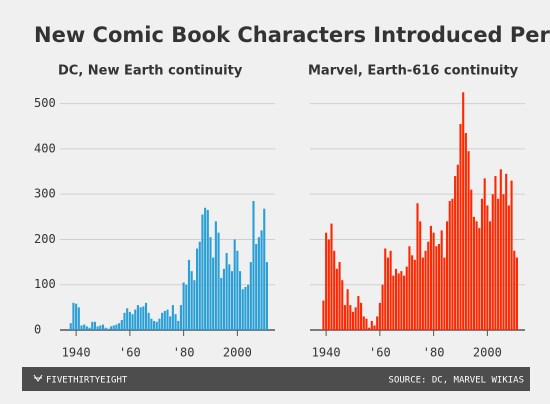  Describe the element at coordinates (37, 330) in the screenshot. I see `y-tick-label: 0` at that location.